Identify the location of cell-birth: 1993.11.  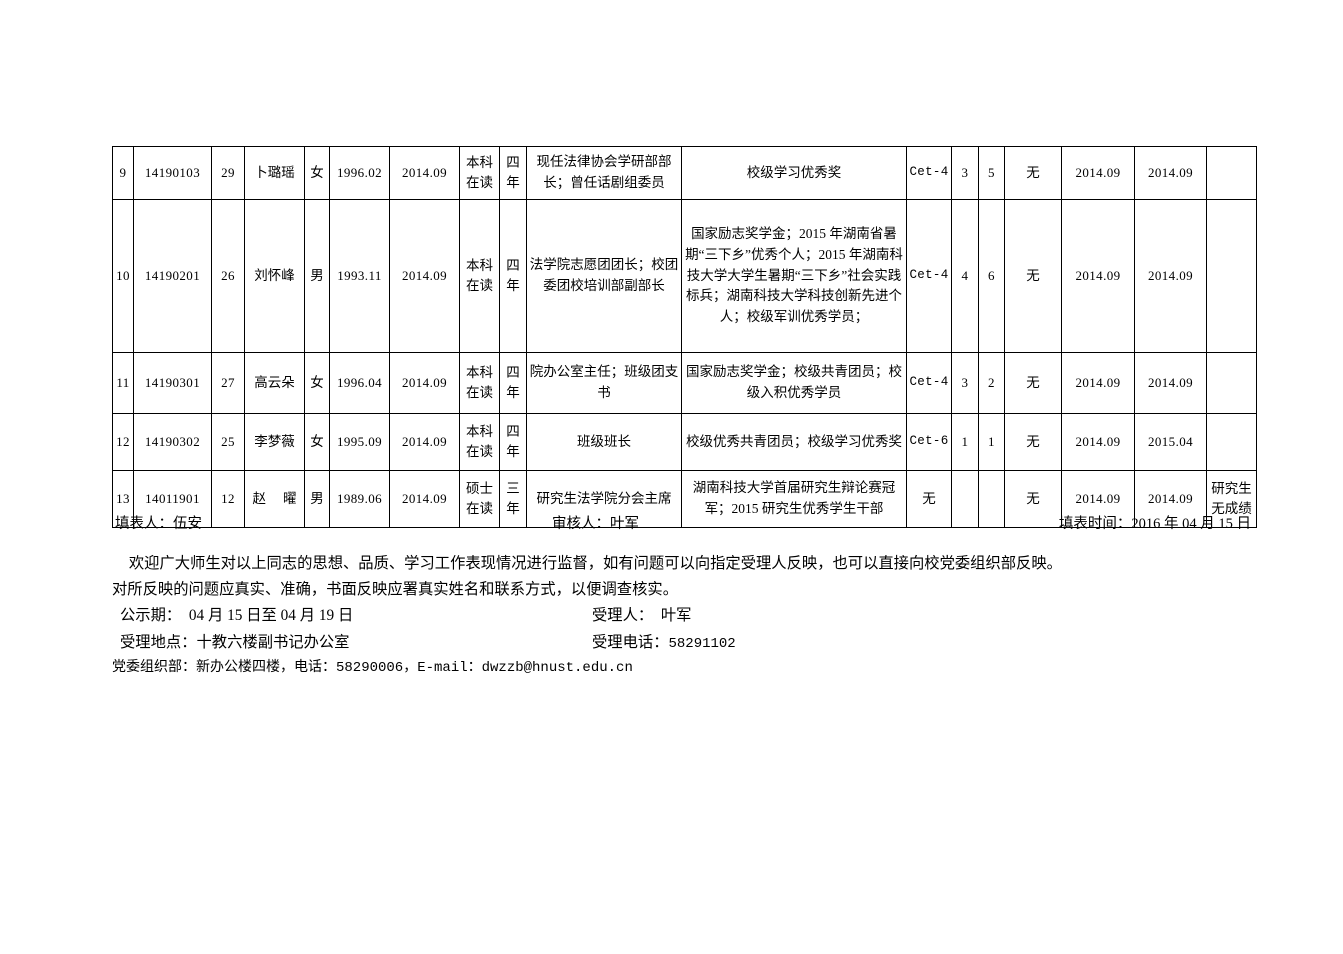
(359, 276).